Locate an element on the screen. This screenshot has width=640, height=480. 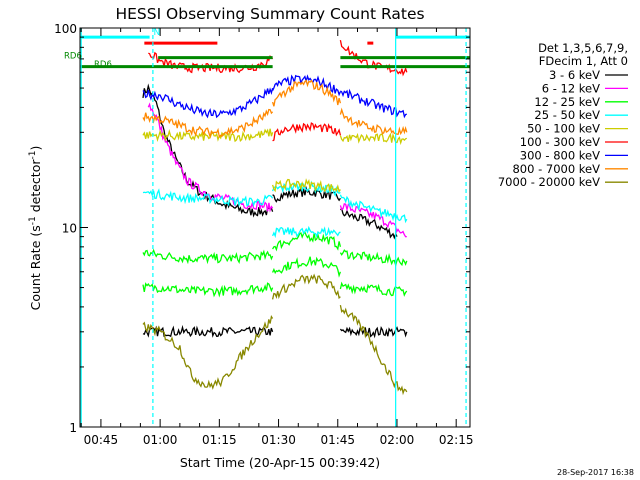
legend-label: 50 - 100 keV is located at coordinates (563, 129).